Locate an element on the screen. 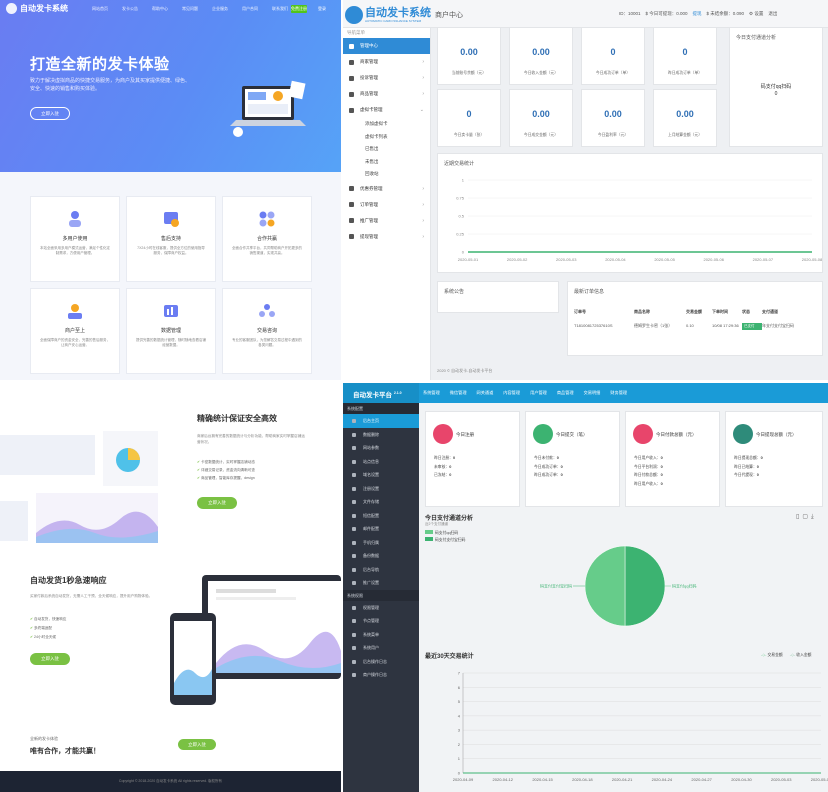 Image resolution: width=828 pixels, height=792 pixels. sidebar-item: 系统用户 is located at coordinates (380, 648).